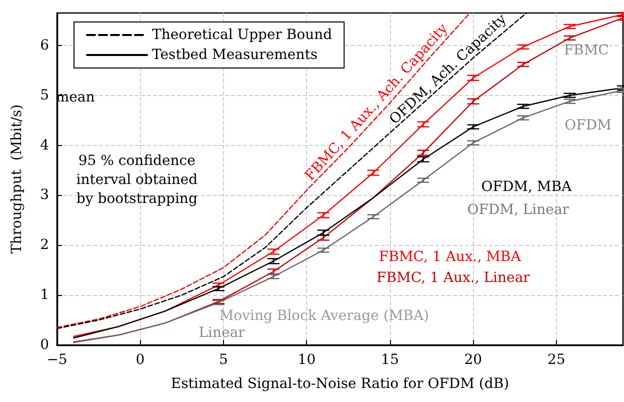  What do you see at coordinates (390, 360) in the screenshot?
I see `x-tick-label: 15` at bounding box center [390, 360].